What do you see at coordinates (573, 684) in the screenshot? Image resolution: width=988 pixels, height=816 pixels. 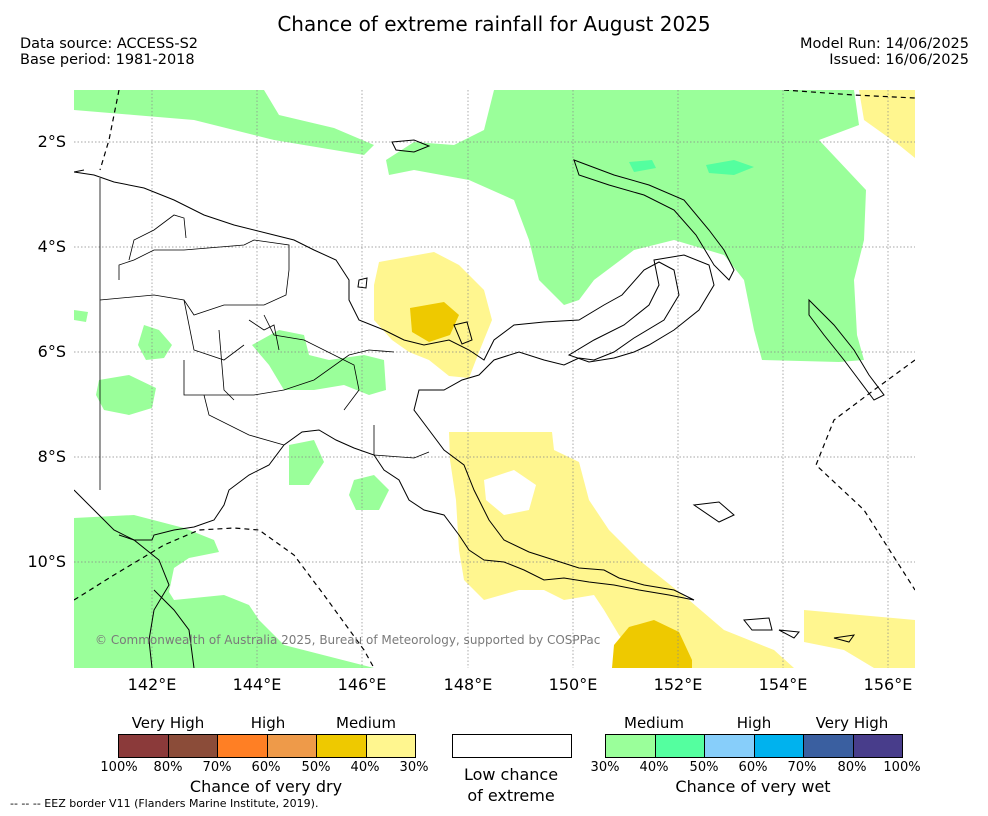 I see `lon-tick-150e: 150°E` at bounding box center [573, 684].